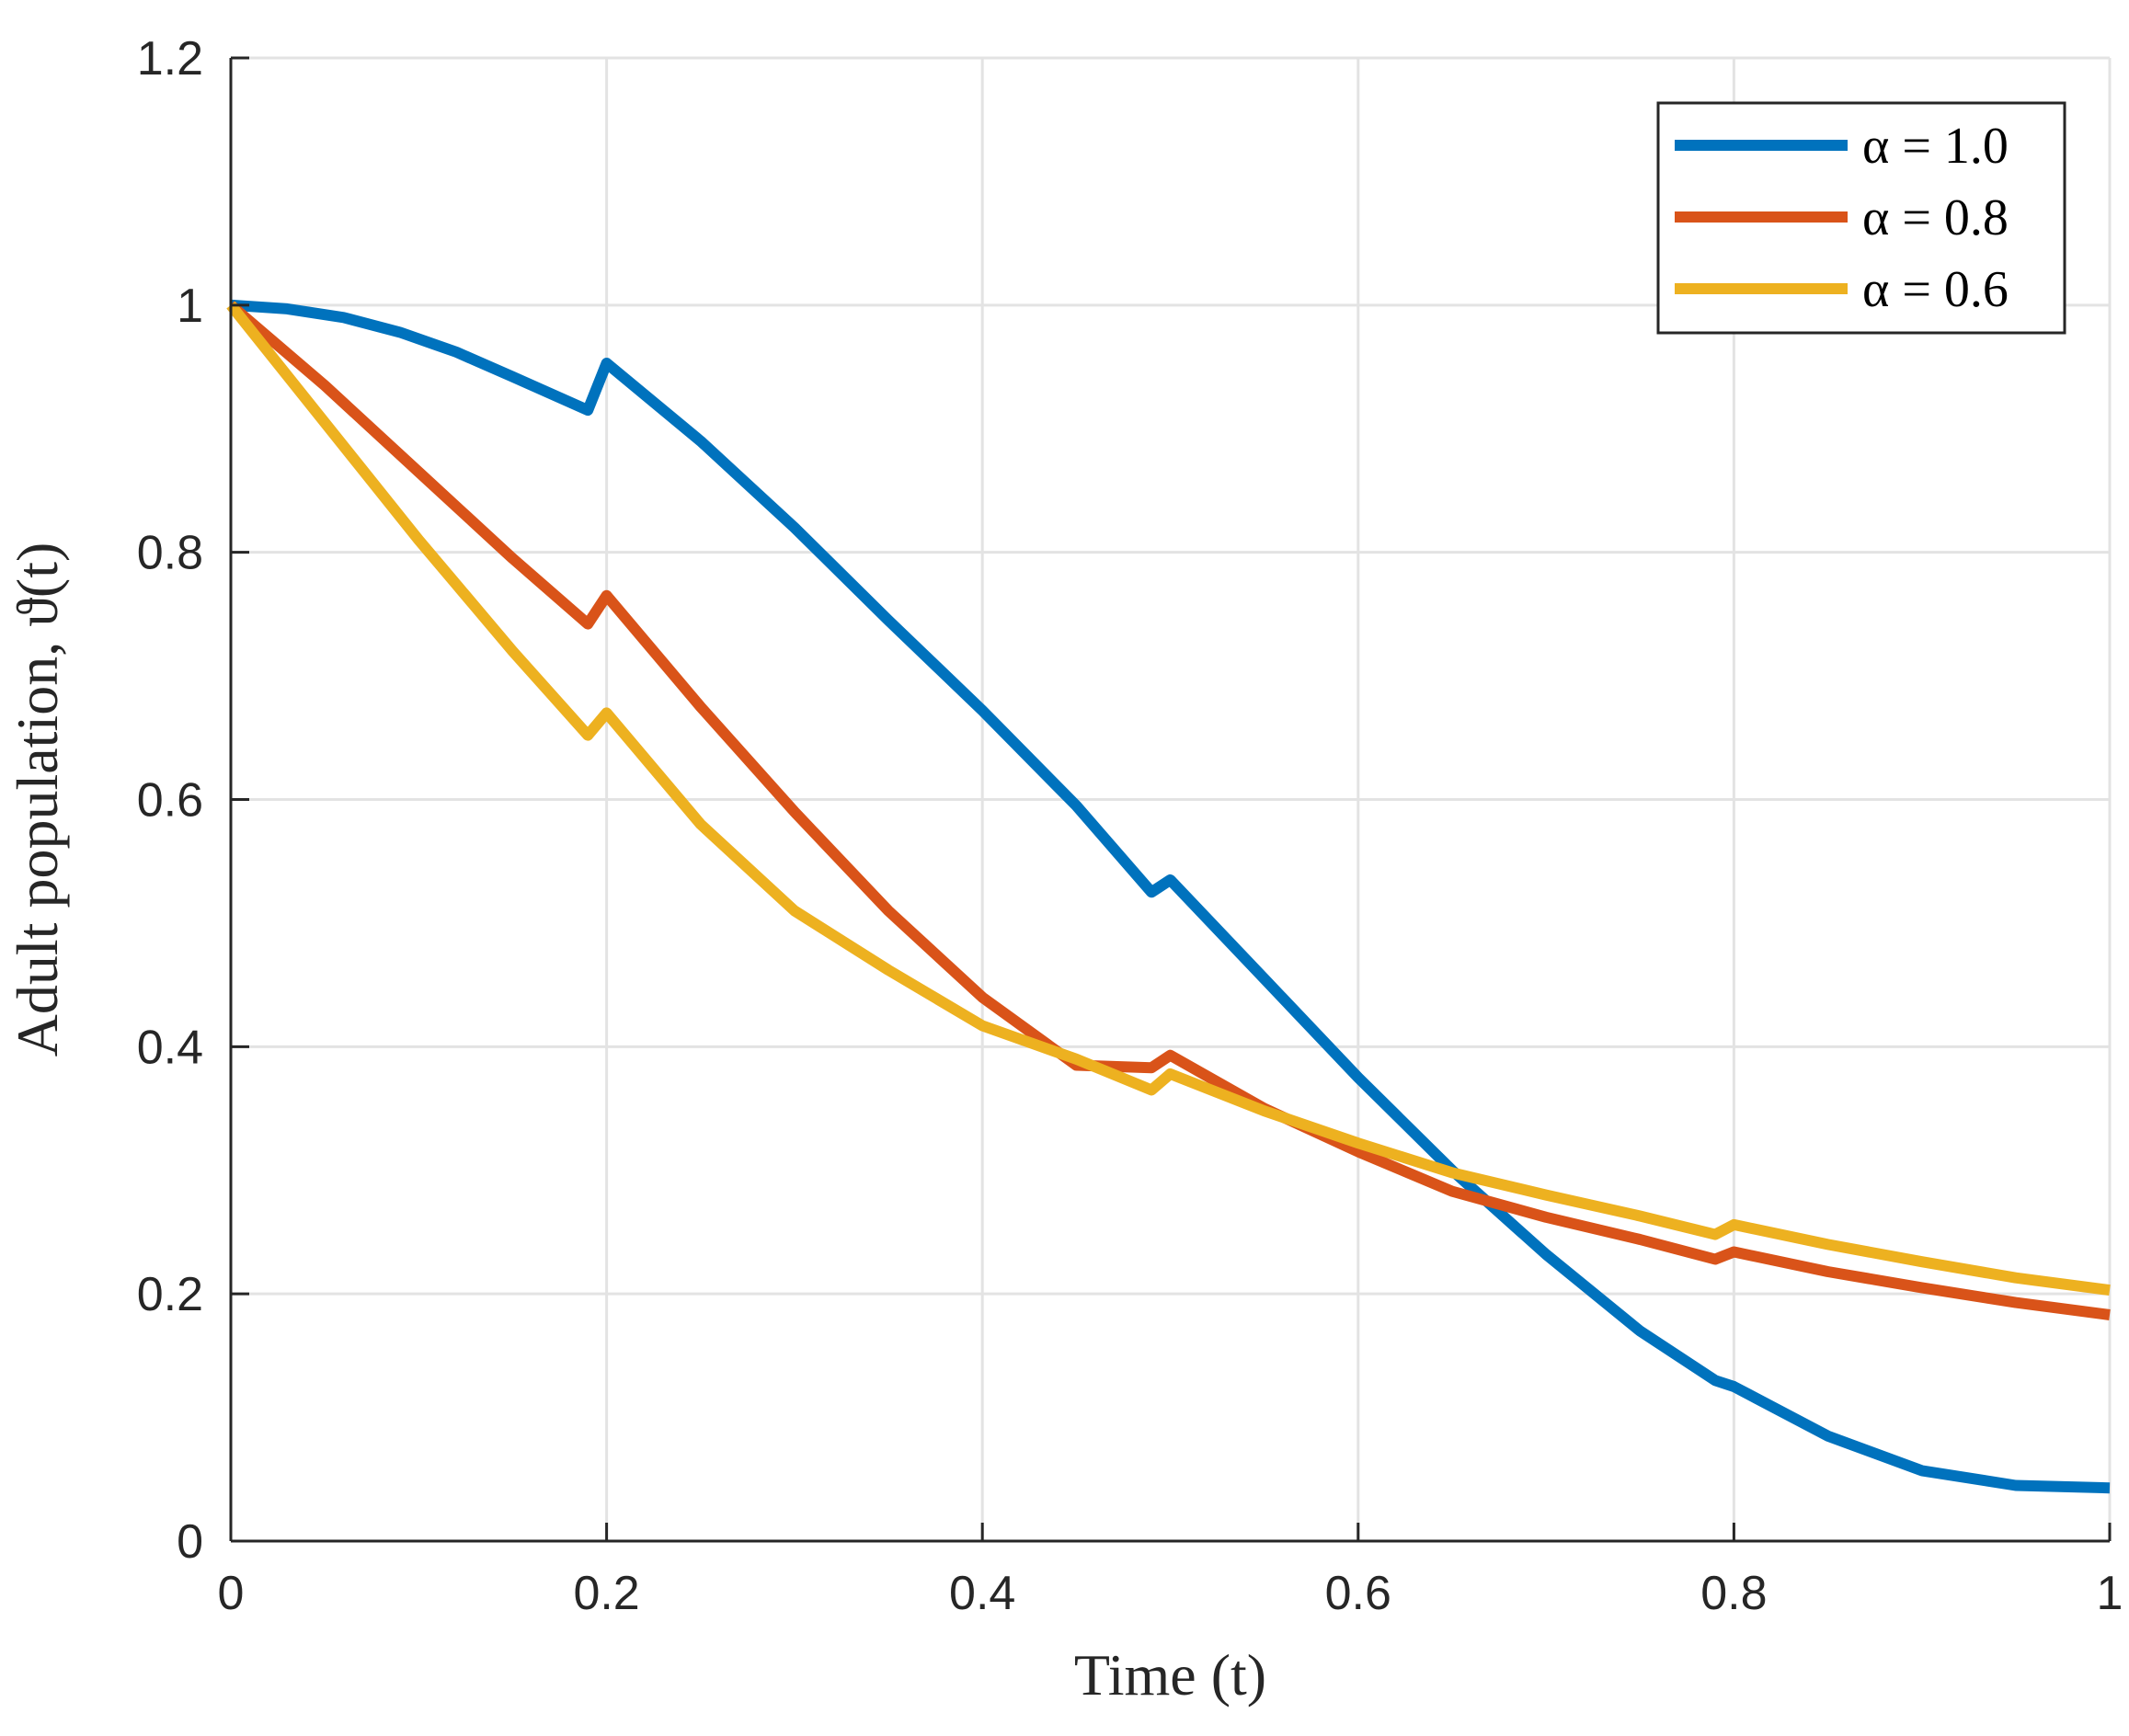  What do you see at coordinates (1170, 1674) in the screenshot?
I see `x-axis-title: Time (t)` at bounding box center [1170, 1674].